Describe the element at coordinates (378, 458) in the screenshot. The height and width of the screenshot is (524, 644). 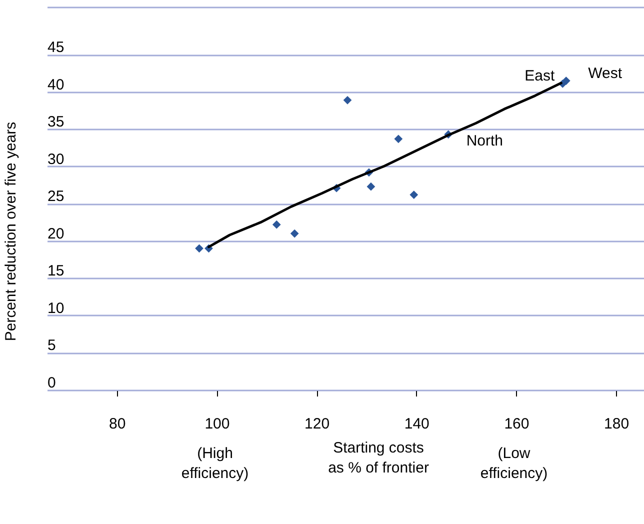
I see `x-axis-title: Starting costs as % of frontier` at that location.